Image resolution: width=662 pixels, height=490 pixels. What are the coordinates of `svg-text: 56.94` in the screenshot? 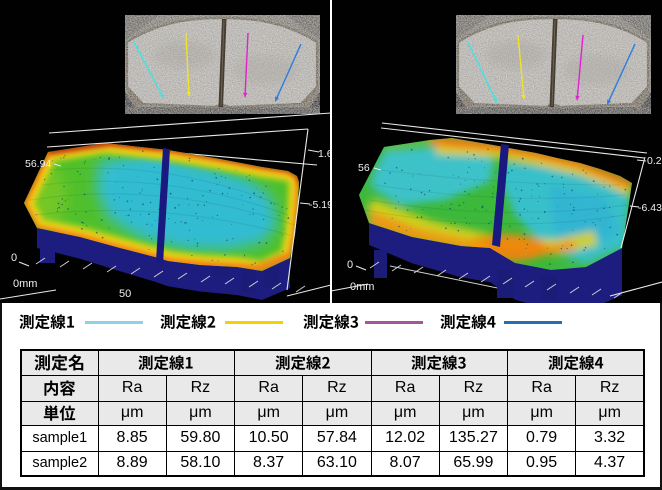 It's located at (38, 164).